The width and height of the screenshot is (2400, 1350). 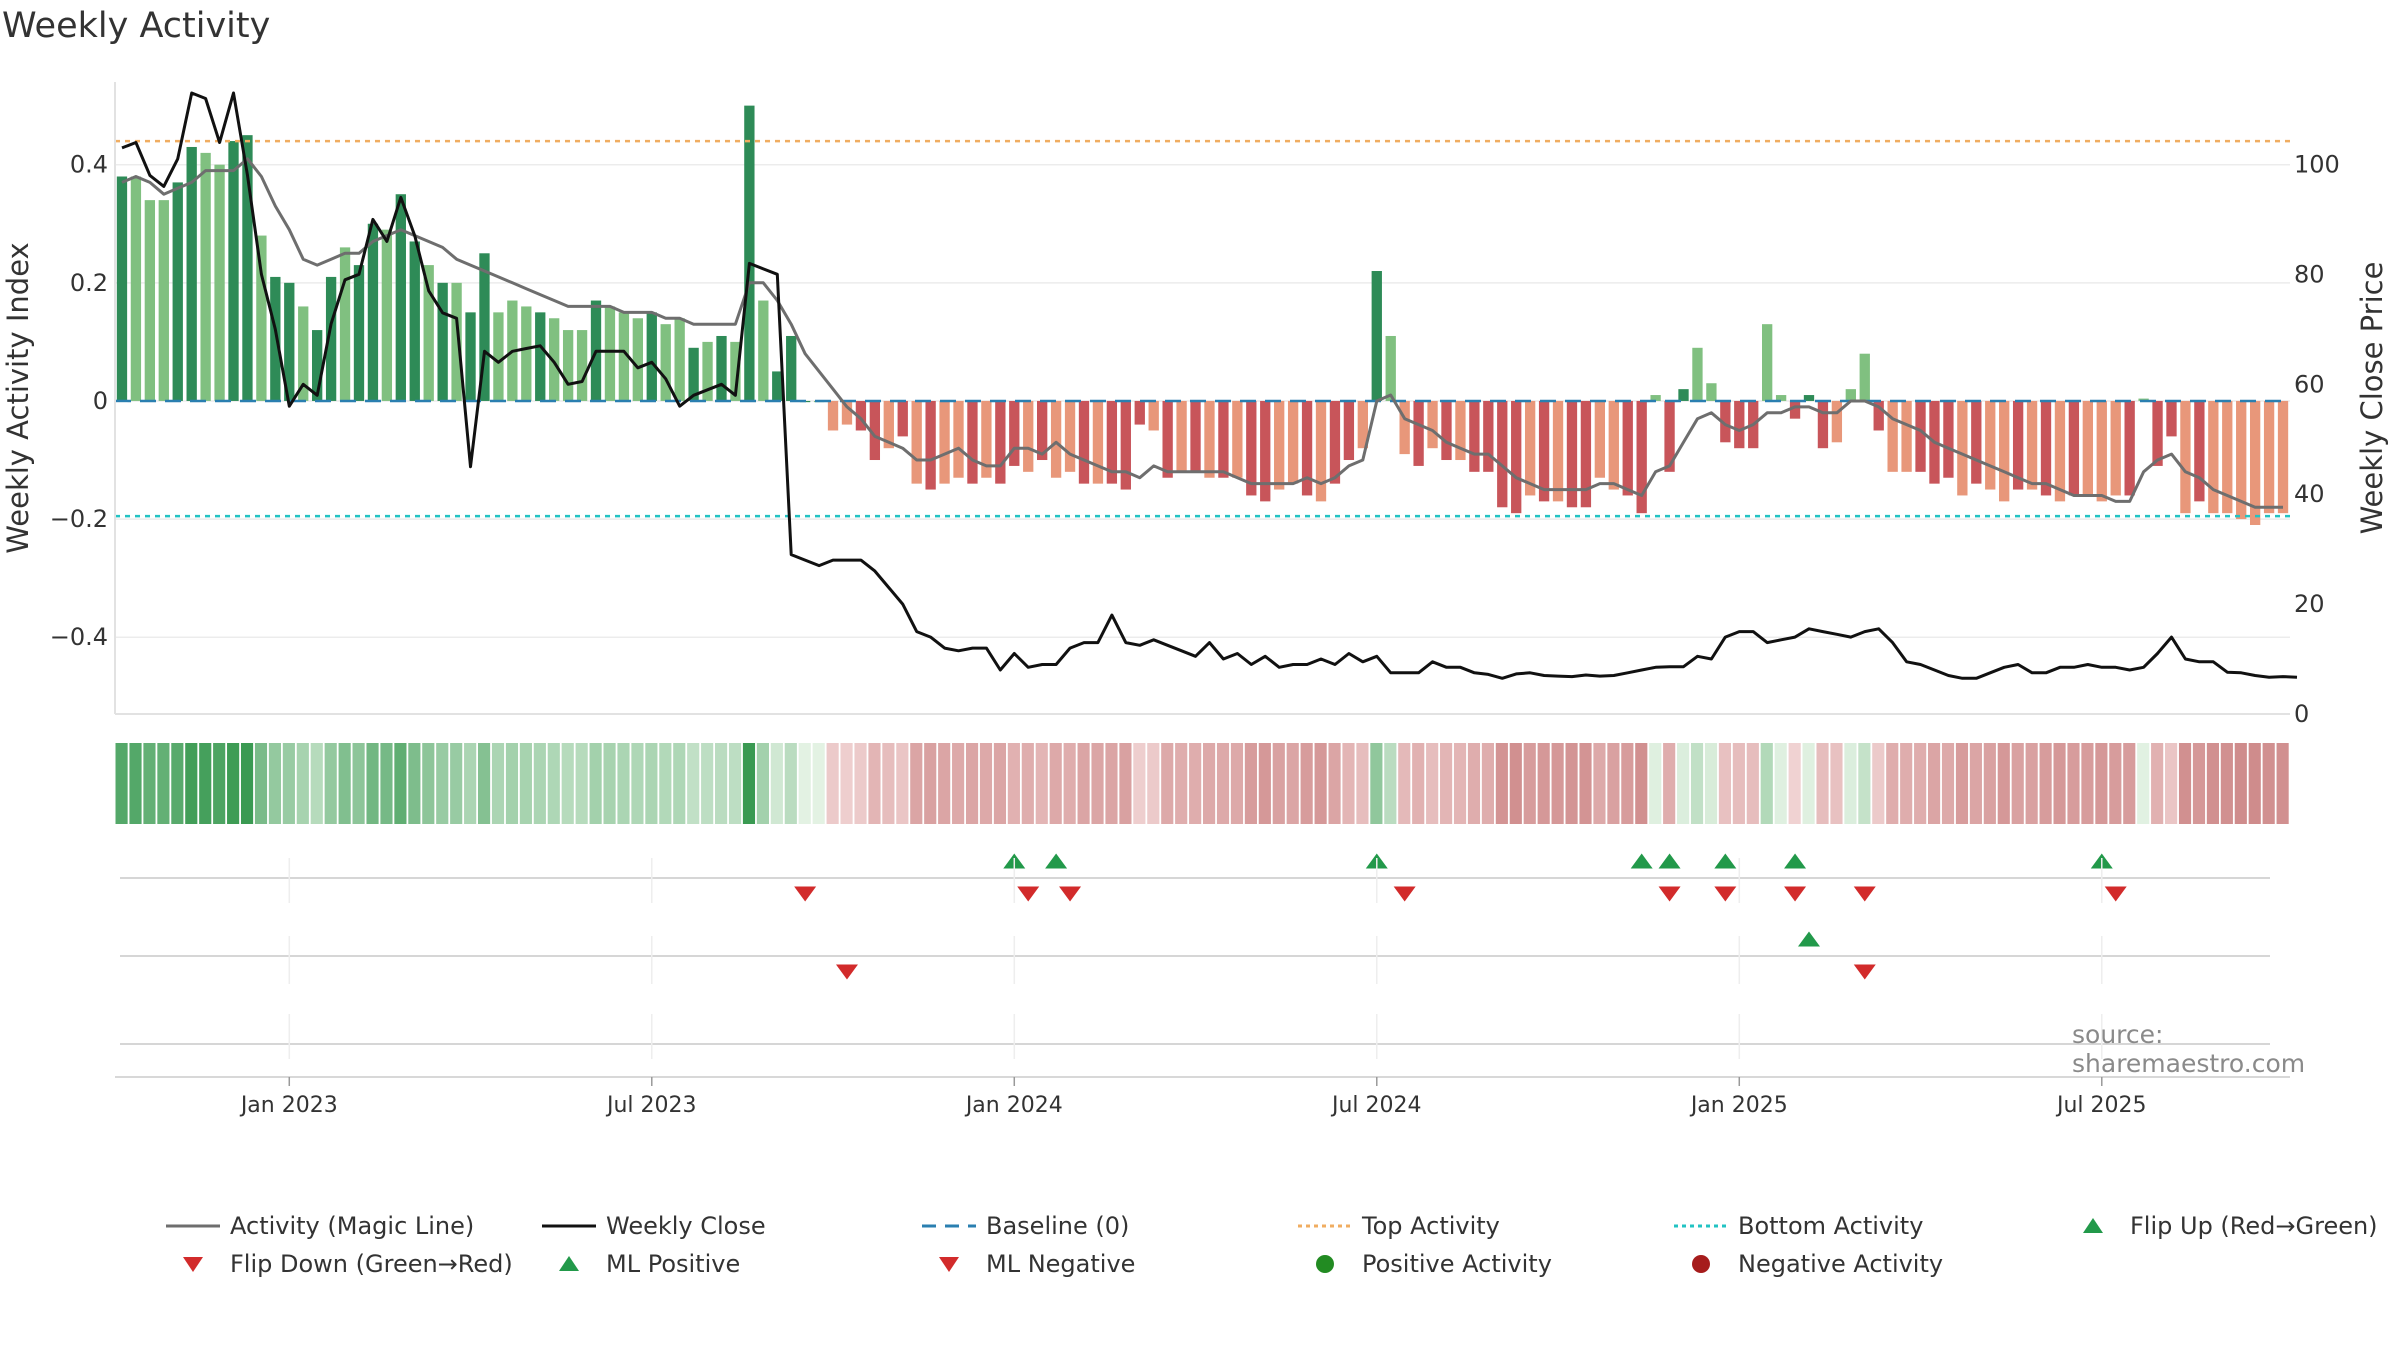 What do you see at coordinates (1202, 783) in the screenshot?
I see `activity-heat-strip` at bounding box center [1202, 783].